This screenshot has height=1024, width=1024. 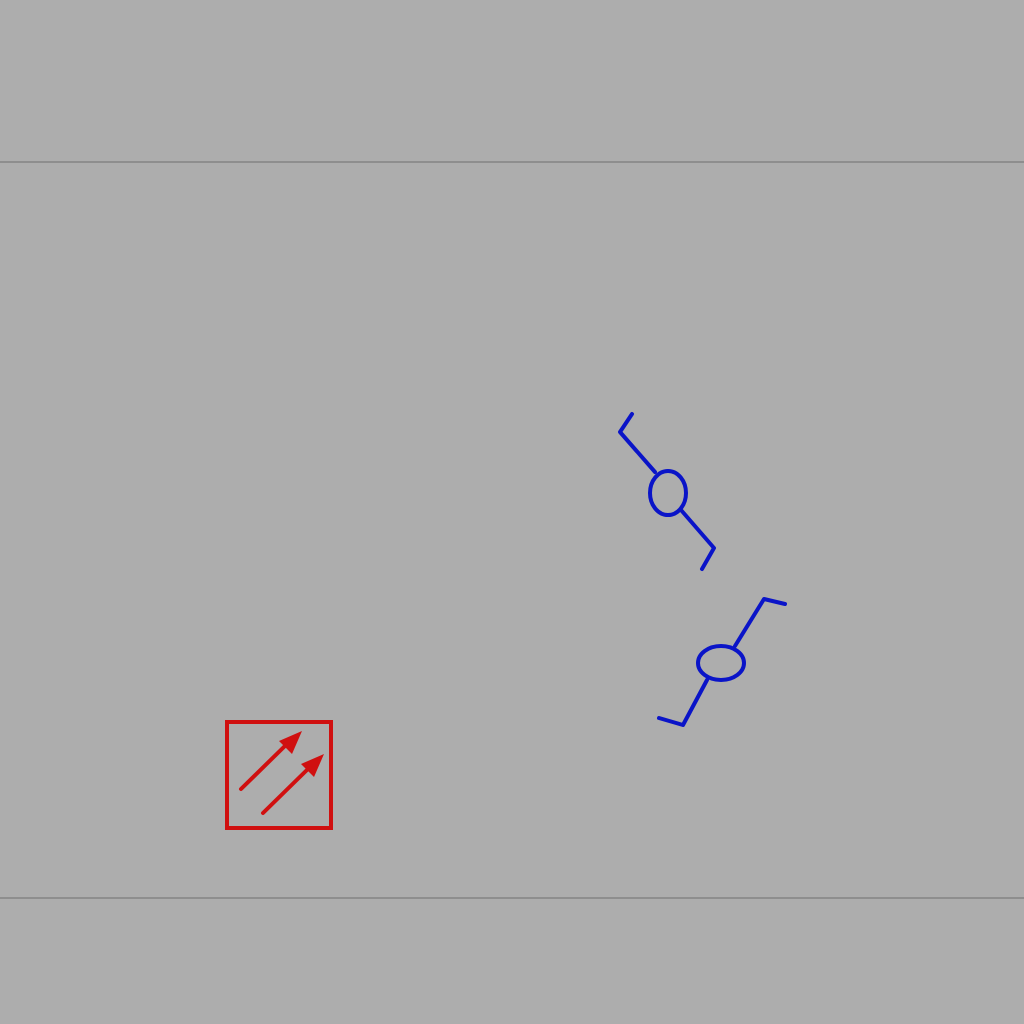 What do you see at coordinates (637, 443) in the screenshot?
I see `valve-upper-top-bracket` at bounding box center [637, 443].